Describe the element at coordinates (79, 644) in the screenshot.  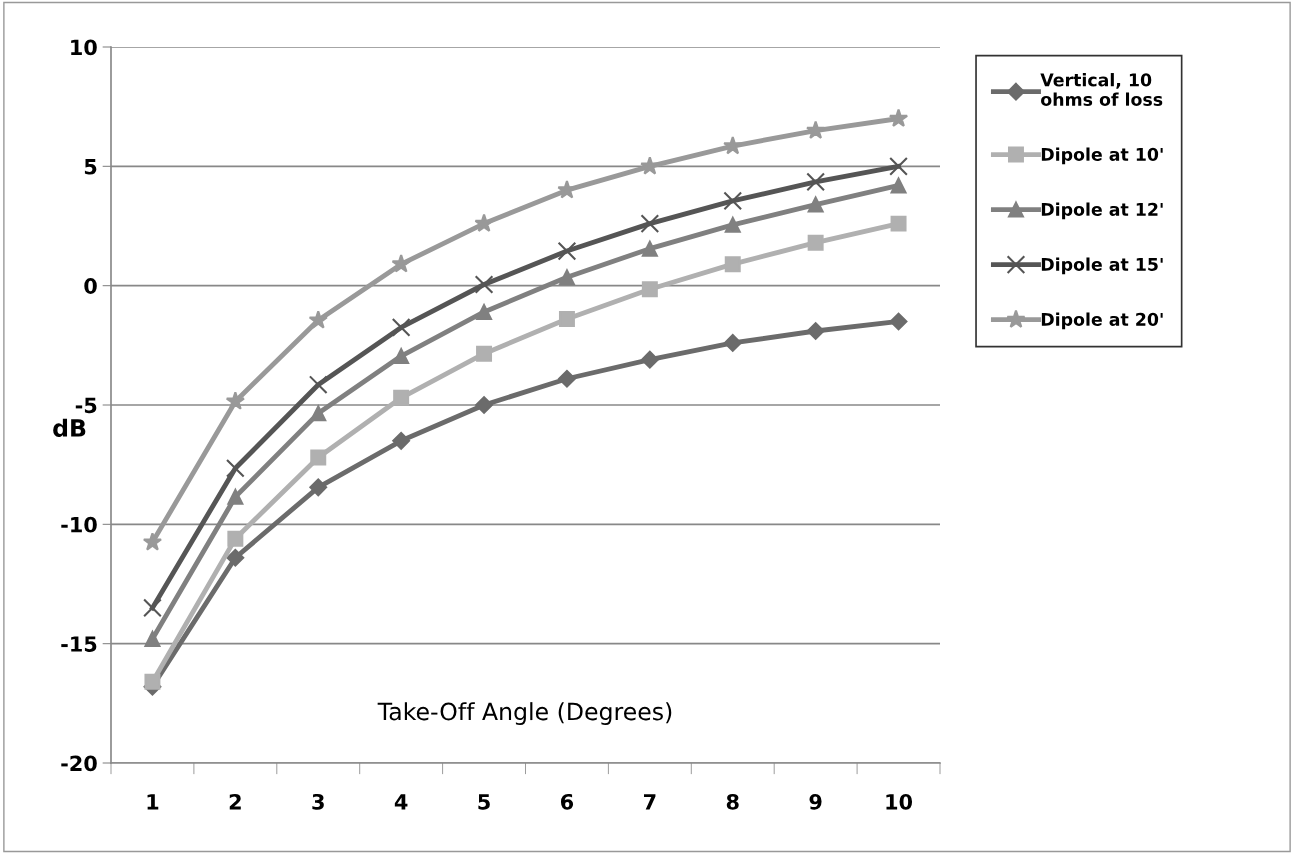
I see `y-tick-label: -15` at that location.